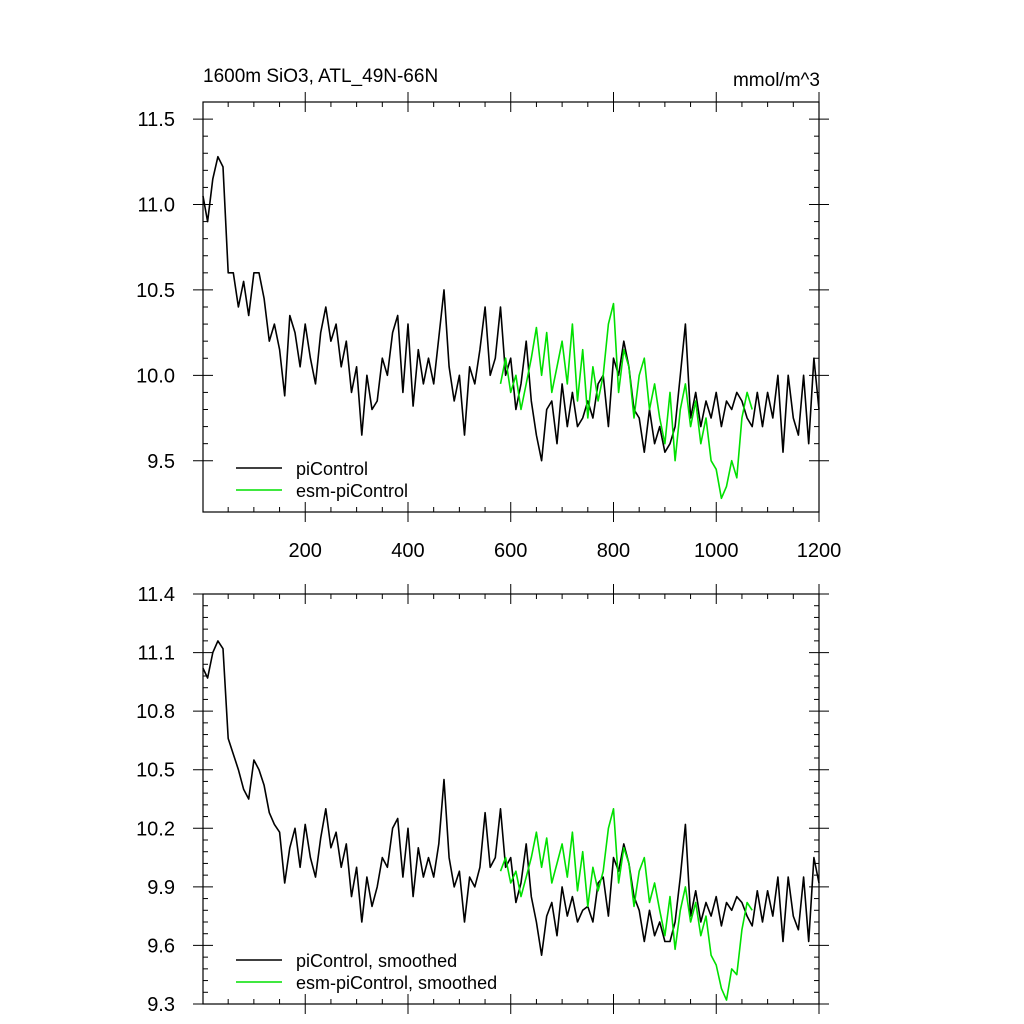  I want to click on x-tick-label: 200, so click(305, 551).